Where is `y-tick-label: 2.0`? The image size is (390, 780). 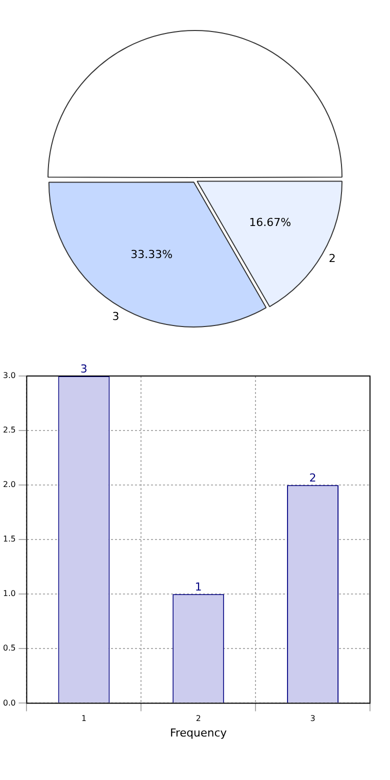 y-tick-label: 2.0 is located at coordinates (9, 485).